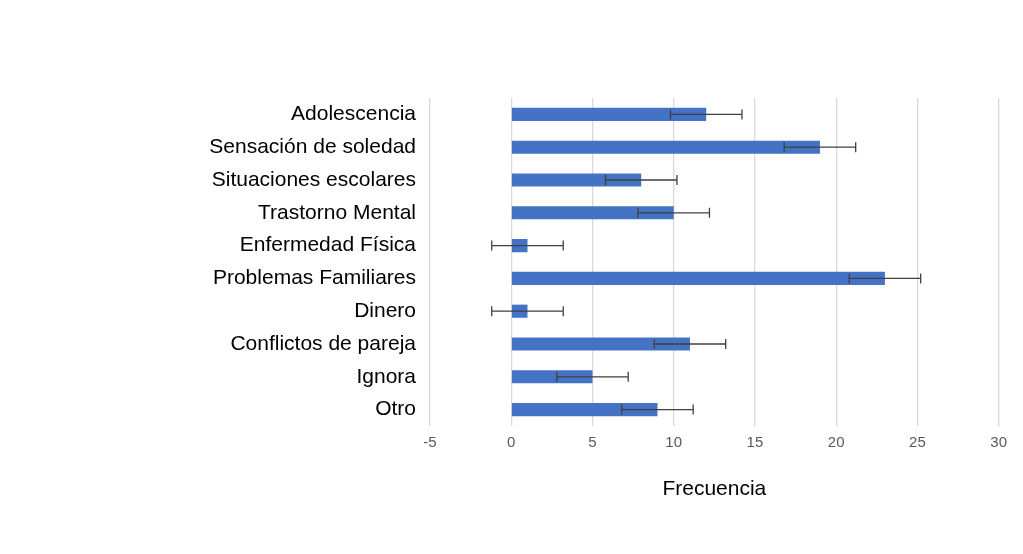 The height and width of the screenshot is (554, 1023). I want to click on y-tick-label: Otro, so click(395, 408).